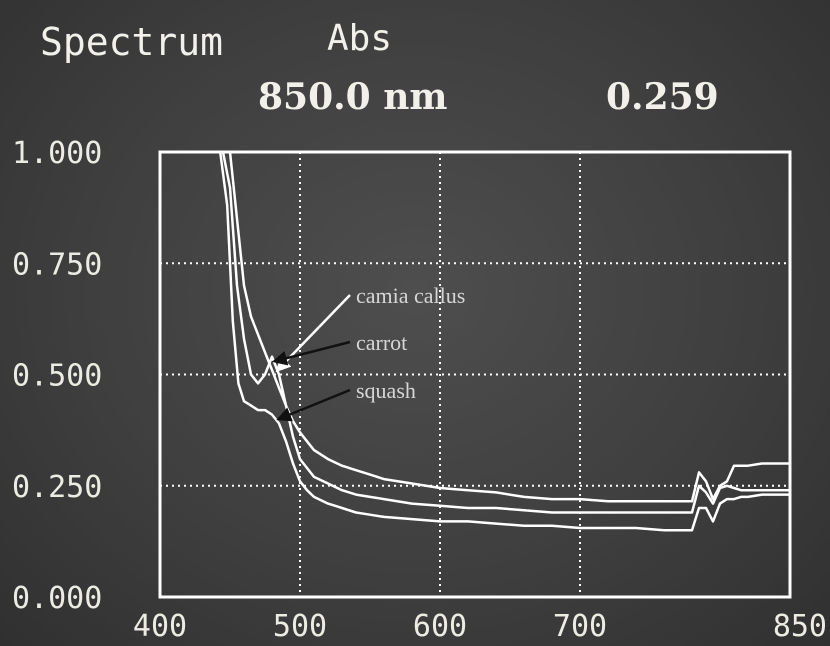 The width and height of the screenshot is (830, 646). I want to click on x-tick-label: 700, so click(580, 626).